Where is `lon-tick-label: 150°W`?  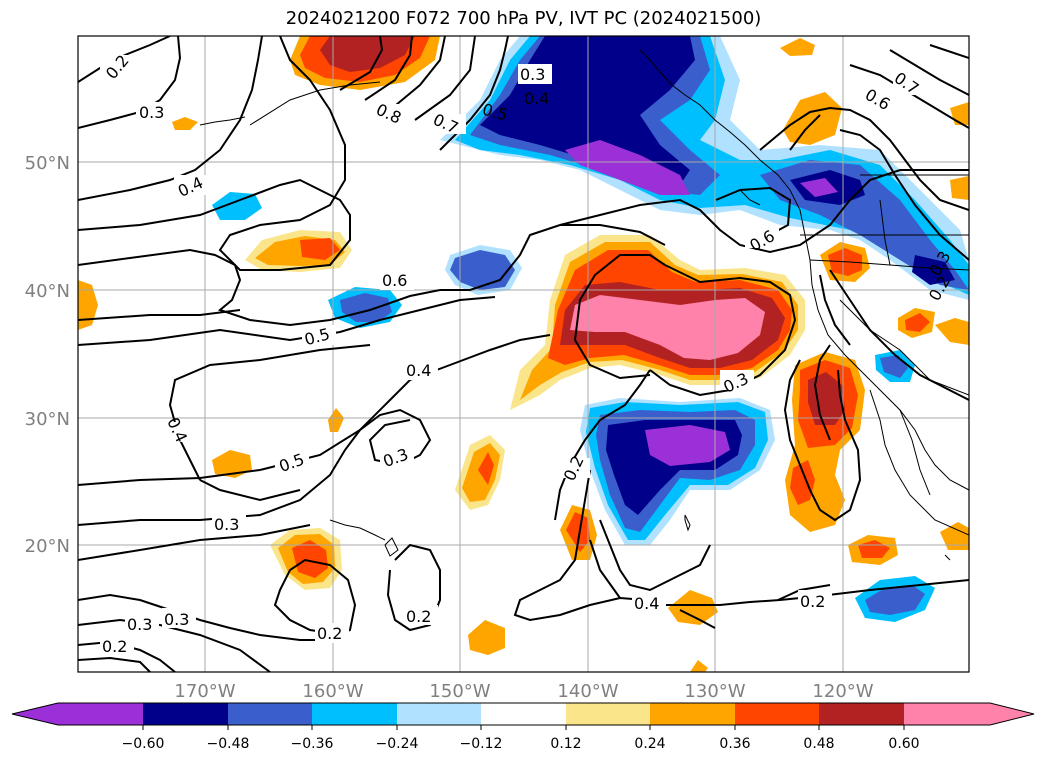 lon-tick-label: 150°W is located at coordinates (459, 691).